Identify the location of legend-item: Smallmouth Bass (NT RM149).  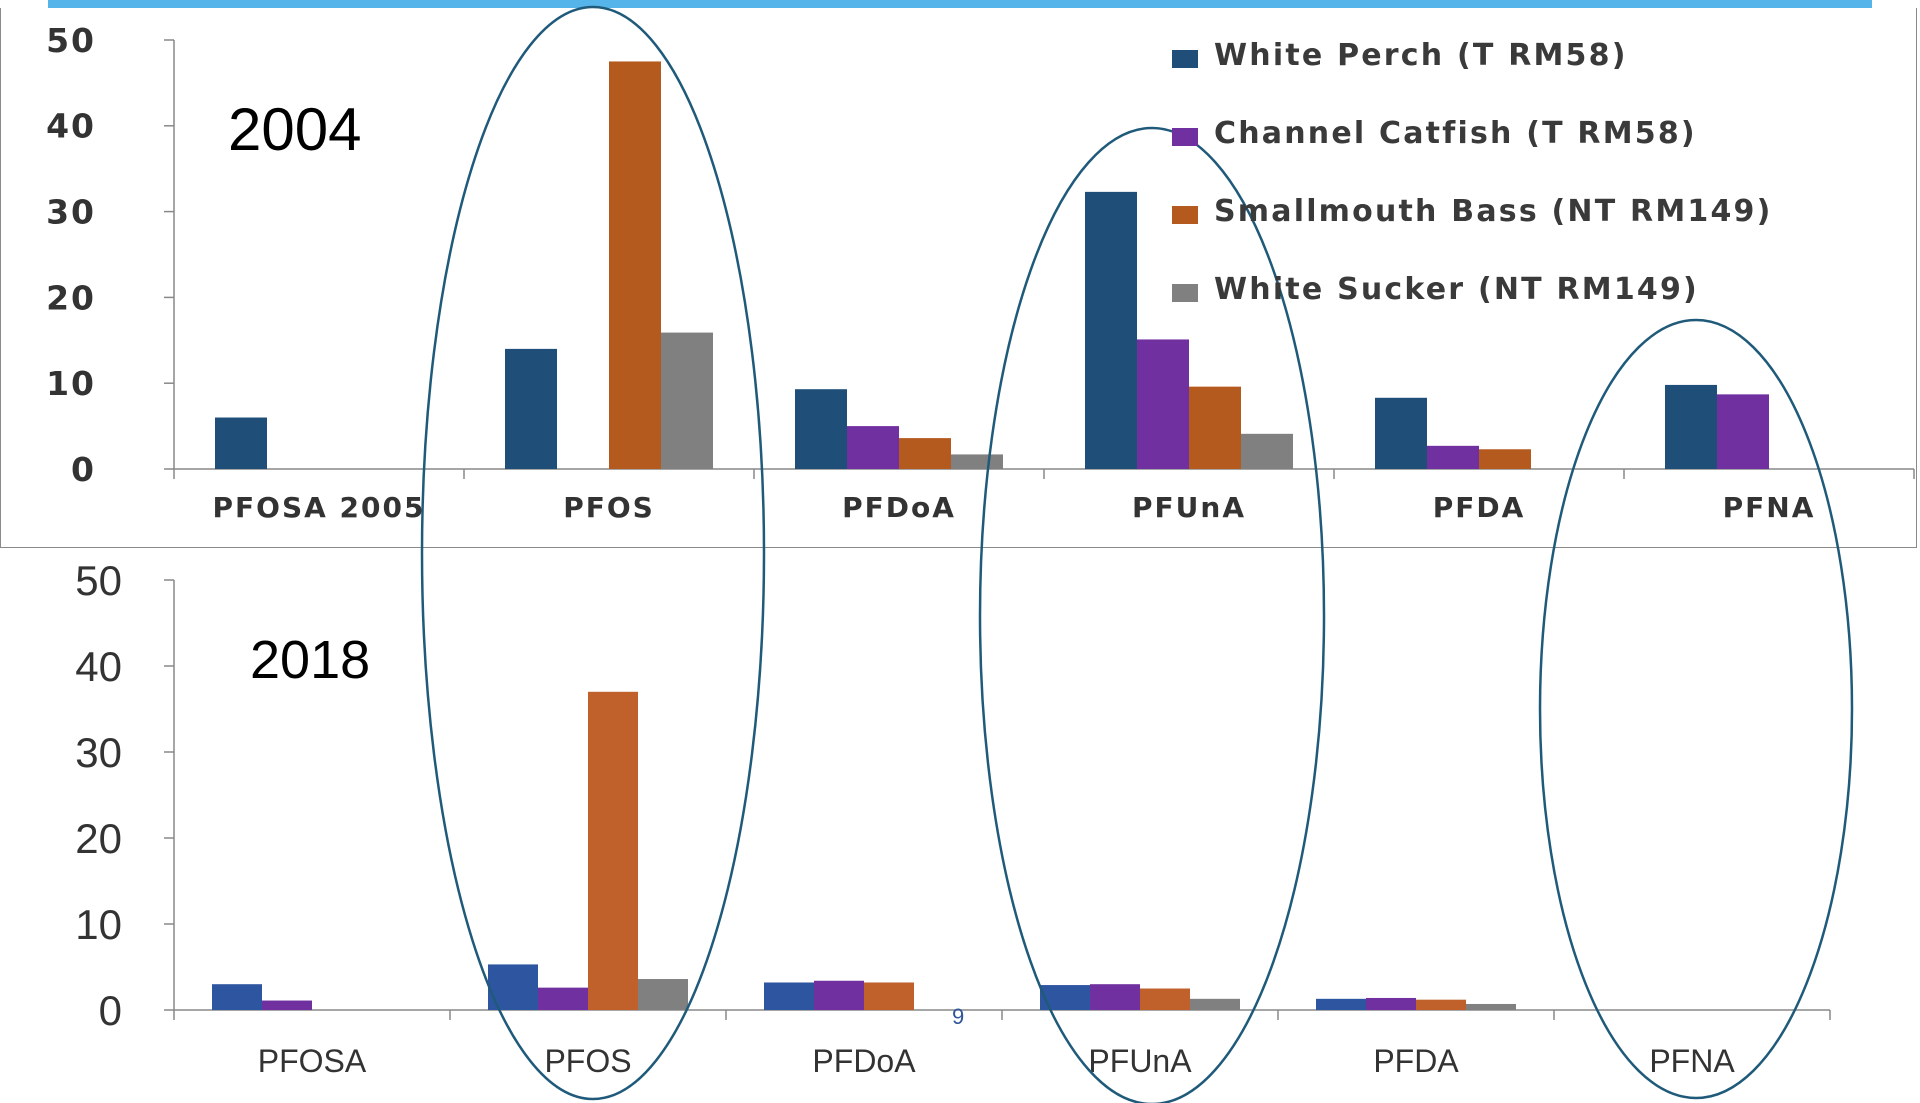
(1542, 225).